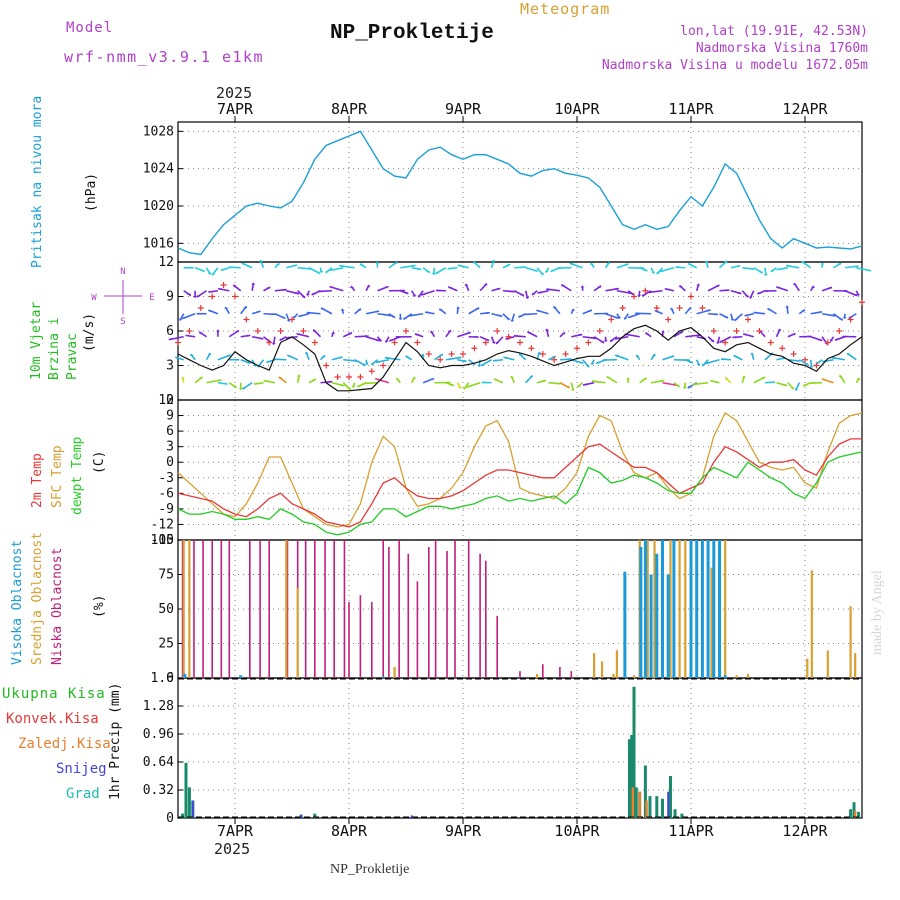  What do you see at coordinates (170, 297) in the screenshot?
I see `y-tick-label: 9` at bounding box center [170, 297].